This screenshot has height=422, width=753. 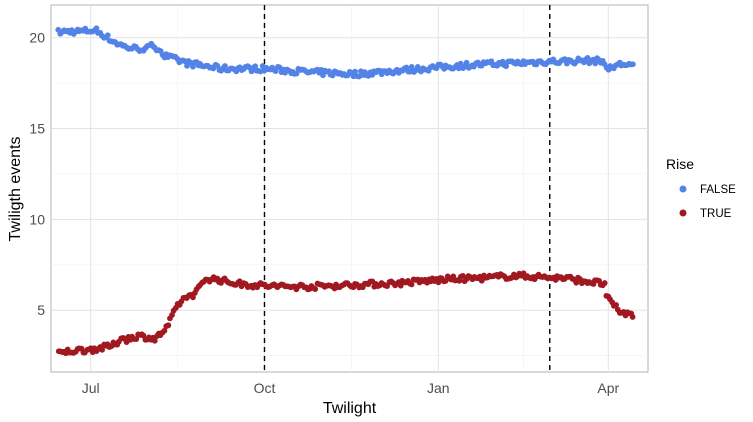 I want to click on x-tick-label: Jul, so click(x=91, y=388).